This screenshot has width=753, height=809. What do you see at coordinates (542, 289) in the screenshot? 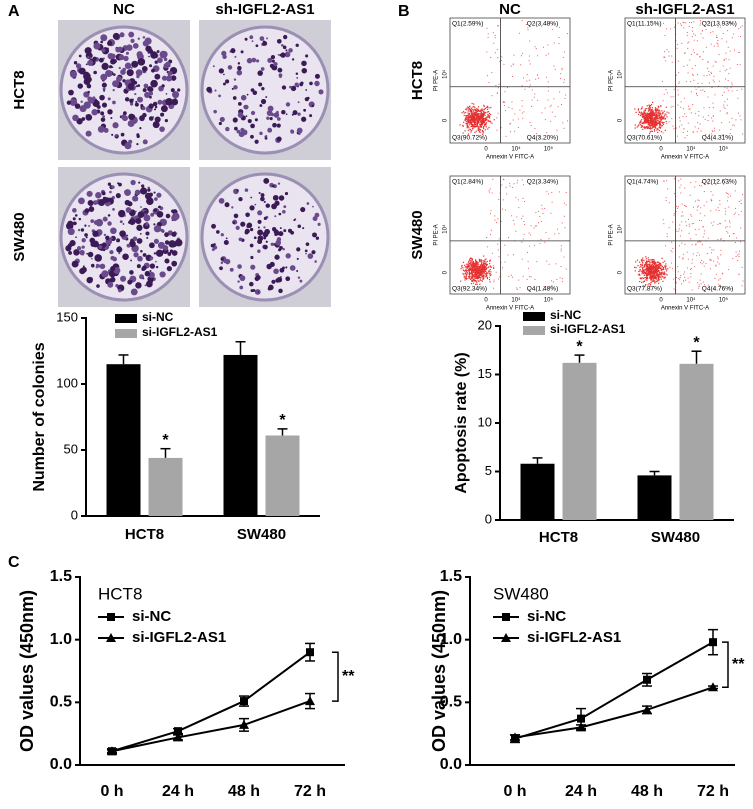
I see `quadrant-label: Q4(1.48%)` at bounding box center [542, 289].